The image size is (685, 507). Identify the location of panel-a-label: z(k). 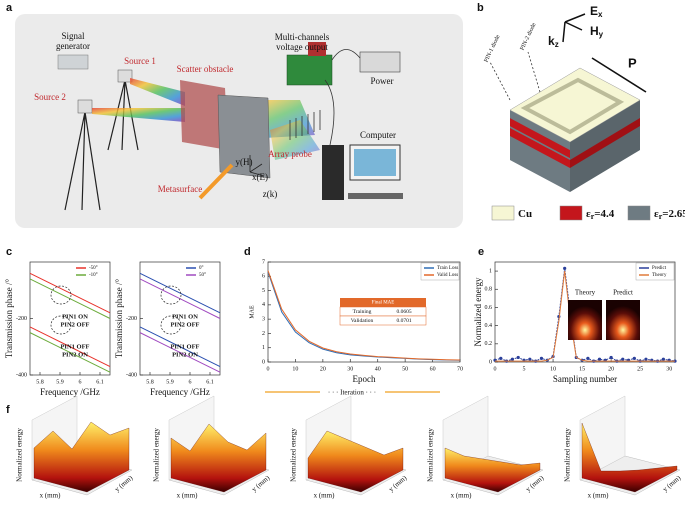
(270, 194).